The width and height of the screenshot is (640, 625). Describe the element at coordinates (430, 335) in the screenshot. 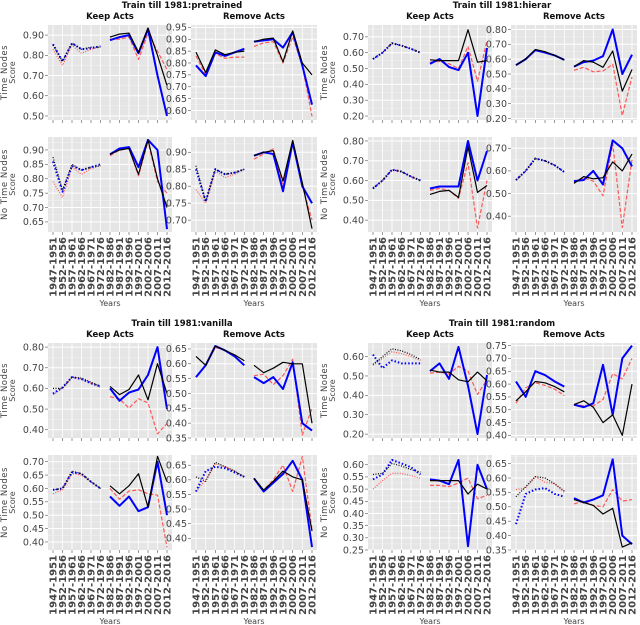

I see `column-title: Keep Acts` at that location.